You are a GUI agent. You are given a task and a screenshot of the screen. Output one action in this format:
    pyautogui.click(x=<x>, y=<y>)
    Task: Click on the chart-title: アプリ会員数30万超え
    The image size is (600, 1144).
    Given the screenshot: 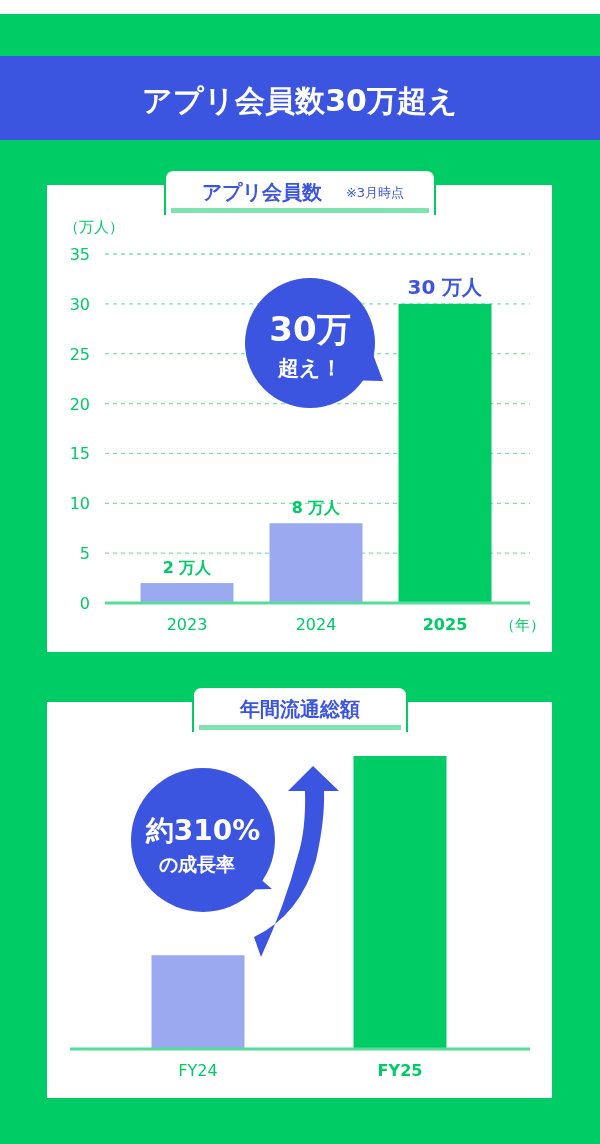 What is the action you would take?
    pyautogui.click(x=300, y=100)
    